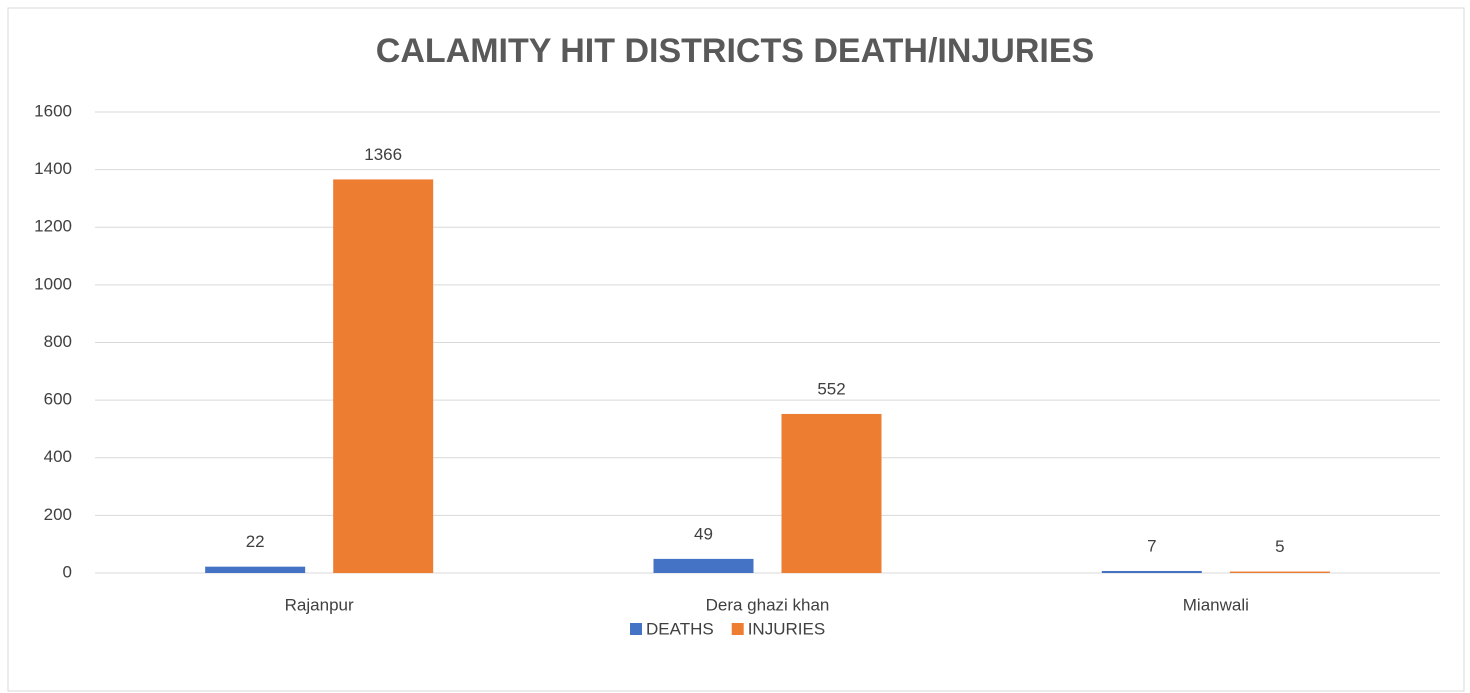 This screenshot has height=693, width=1470. Describe the element at coordinates (58, 341) in the screenshot. I see `y-tick-label: 800` at that location.